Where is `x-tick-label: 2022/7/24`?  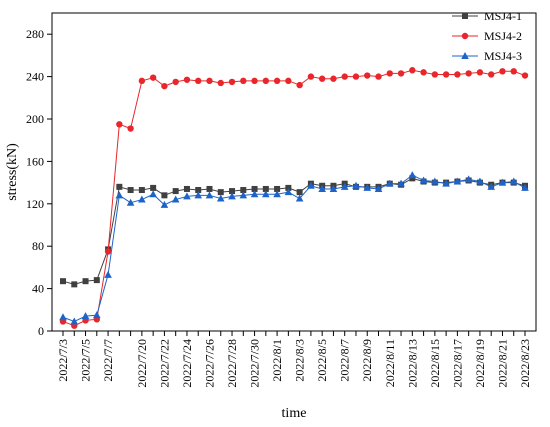 x-tick-label: 2022/7/24 is located at coordinates (187, 363).